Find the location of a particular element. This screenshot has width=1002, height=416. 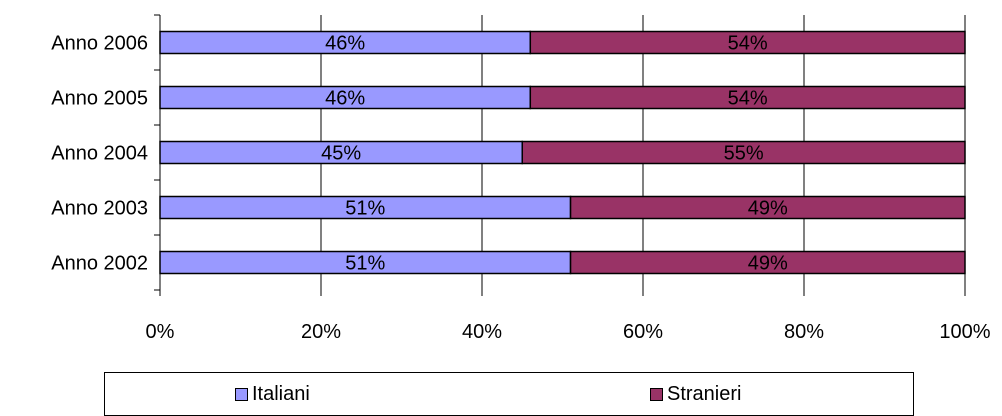

data-label: 45% is located at coordinates (341, 154).